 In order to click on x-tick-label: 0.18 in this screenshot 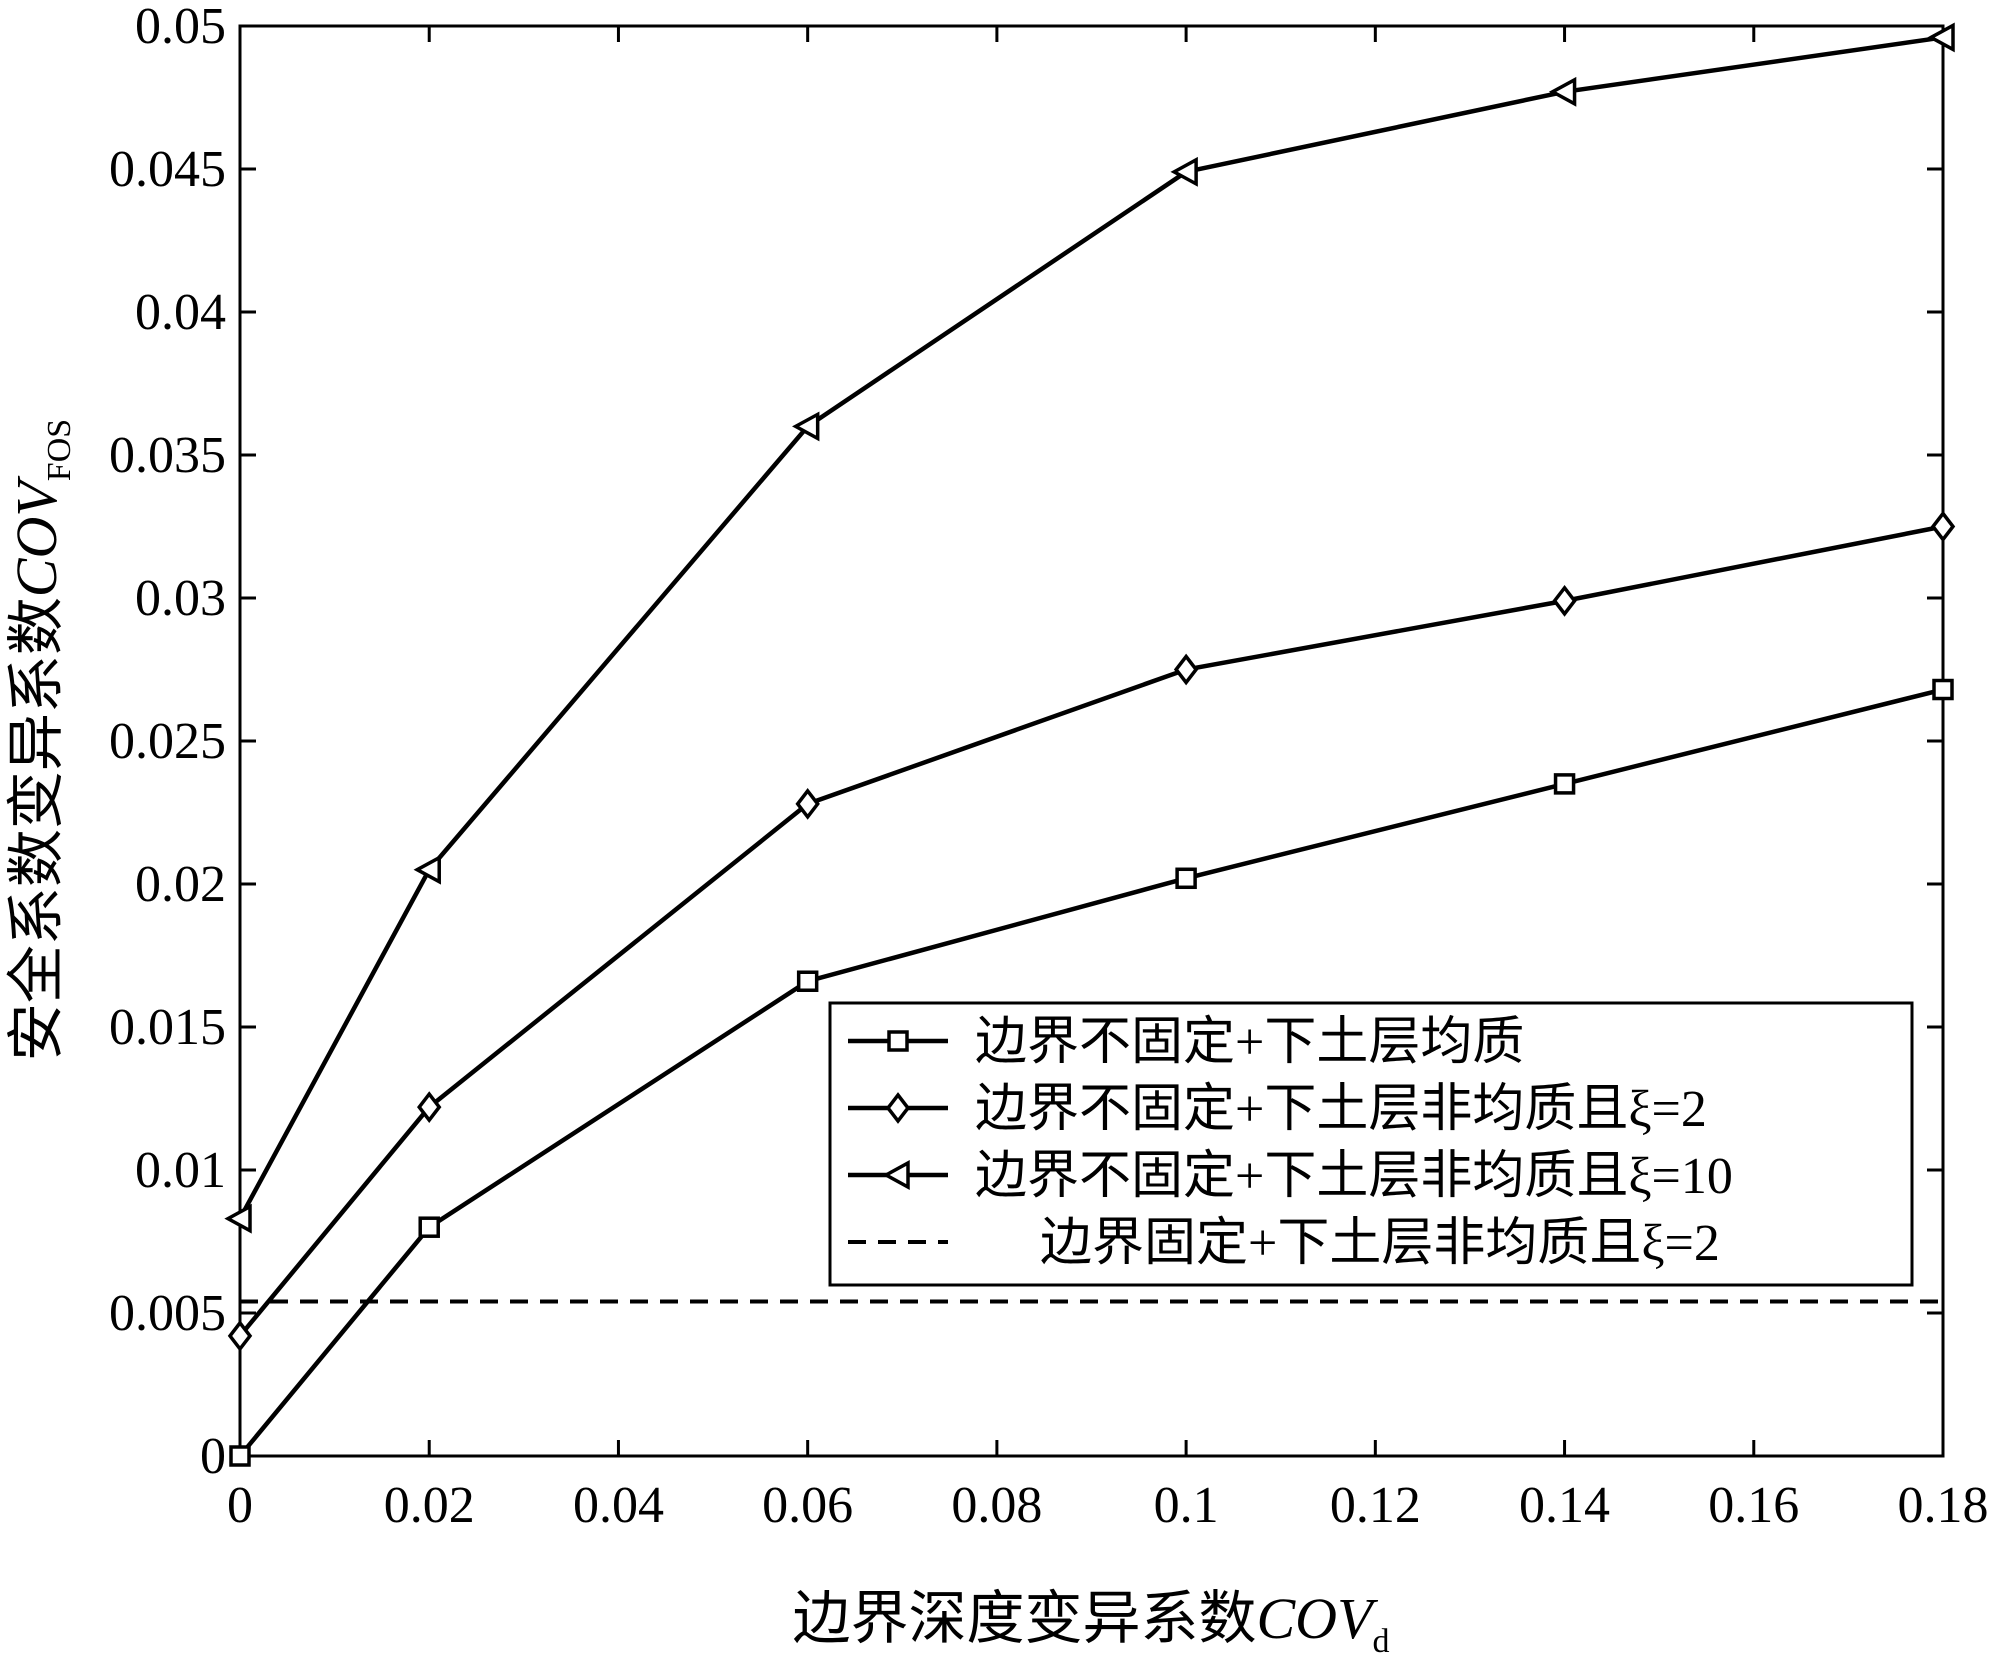, I will do `click(1943, 1505)`.